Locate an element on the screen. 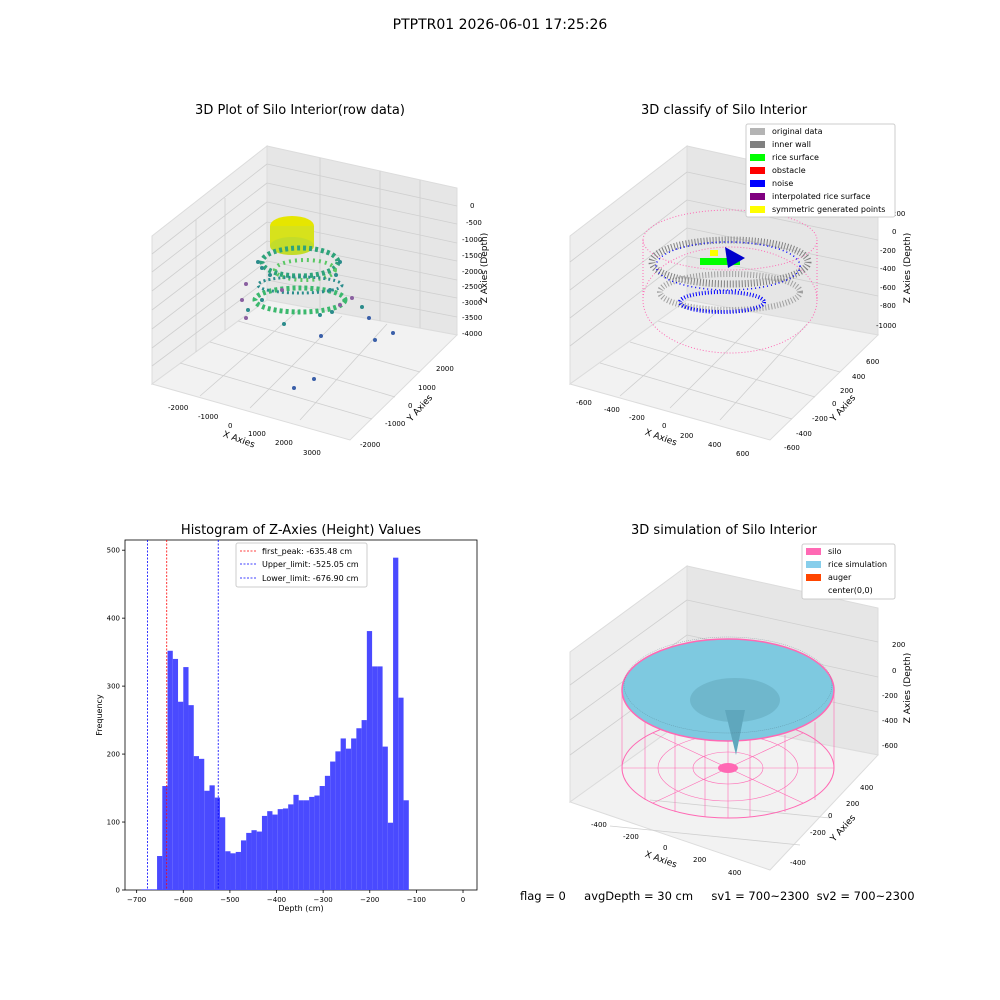 The width and height of the screenshot is (1000, 1000). classify-y-tick: 0 is located at coordinates (834, 404).